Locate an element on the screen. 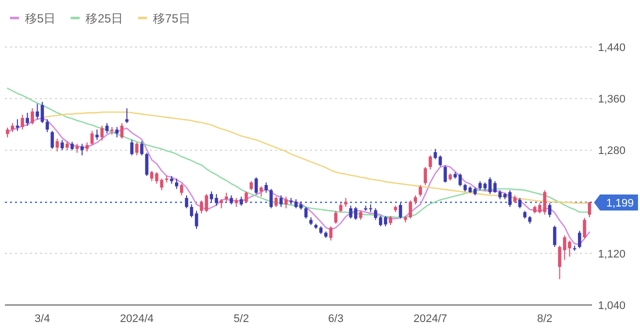 The width and height of the screenshot is (640, 334). y-tick-label: 1,360 is located at coordinates (612, 100).